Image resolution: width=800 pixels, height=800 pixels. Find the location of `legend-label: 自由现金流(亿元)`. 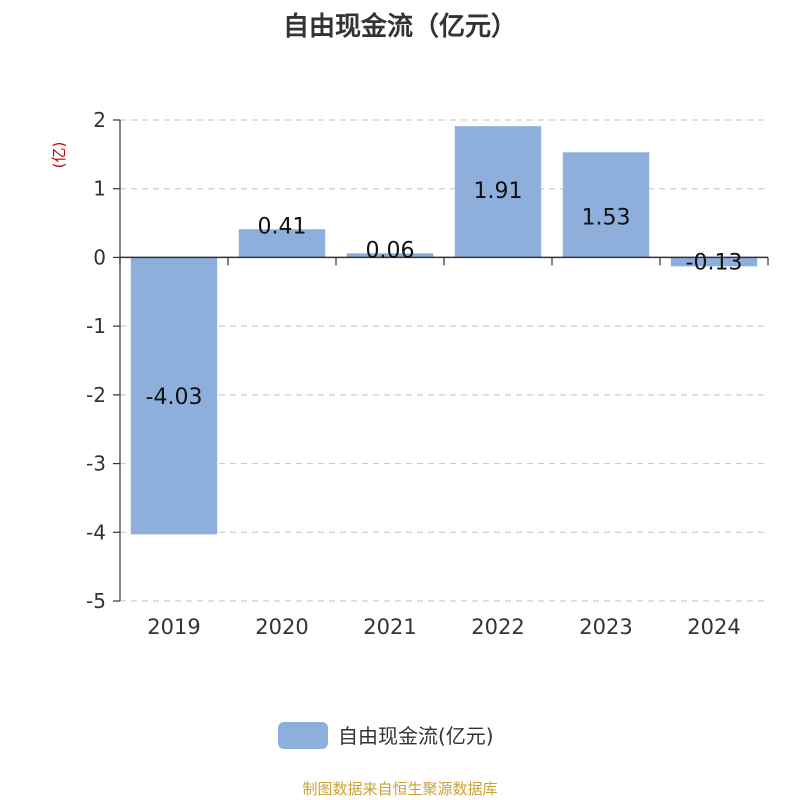

legend-label: 自由现金流(亿元) is located at coordinates (416, 736).